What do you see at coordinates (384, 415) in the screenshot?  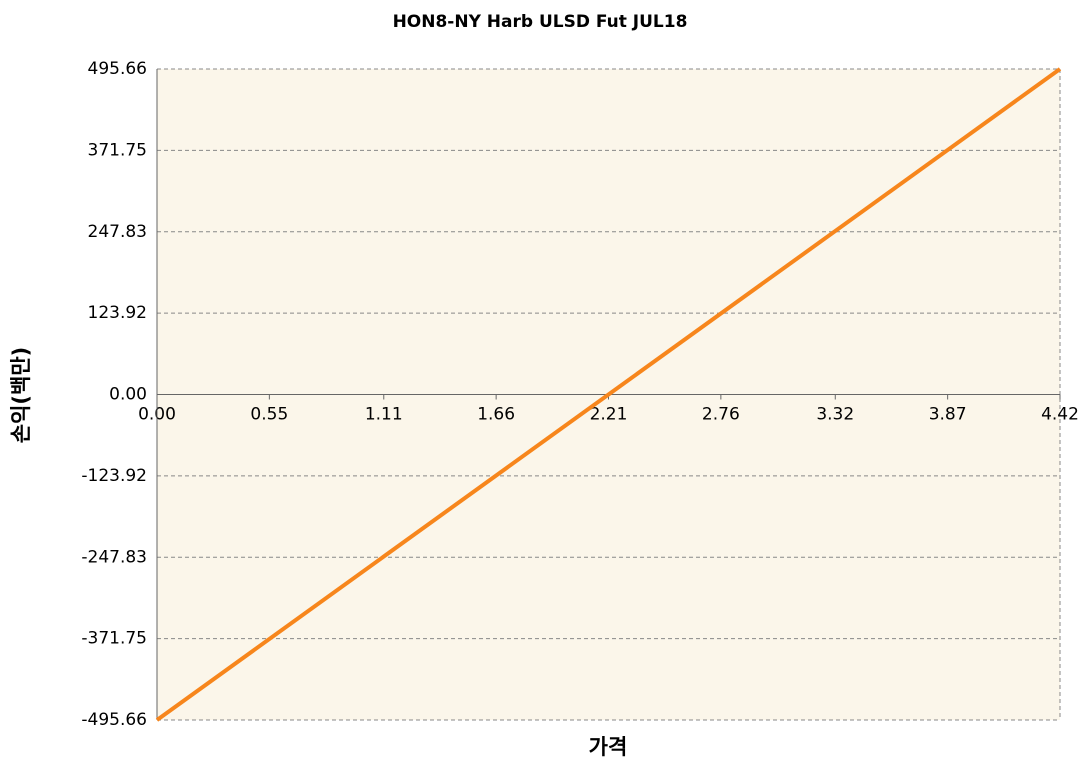 I see `x-tick-label: 1.11` at bounding box center [384, 415].